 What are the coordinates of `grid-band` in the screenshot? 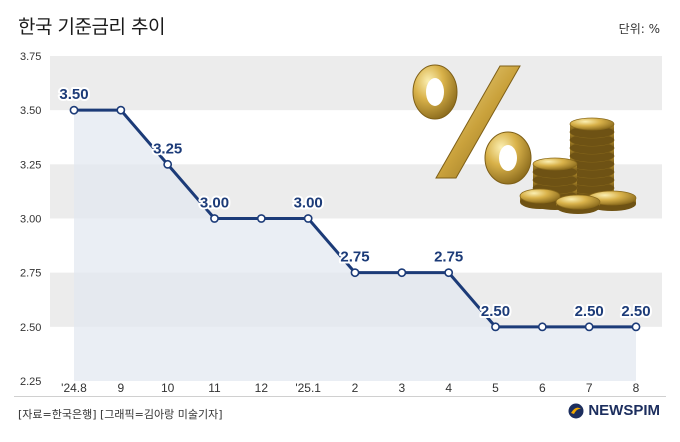 It's located at (356, 83).